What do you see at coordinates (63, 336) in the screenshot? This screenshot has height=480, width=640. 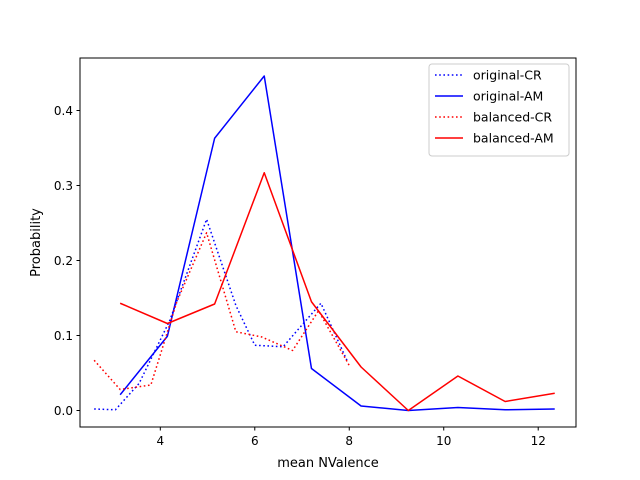 I see `y-tick-label: 0.1` at bounding box center [63, 336].